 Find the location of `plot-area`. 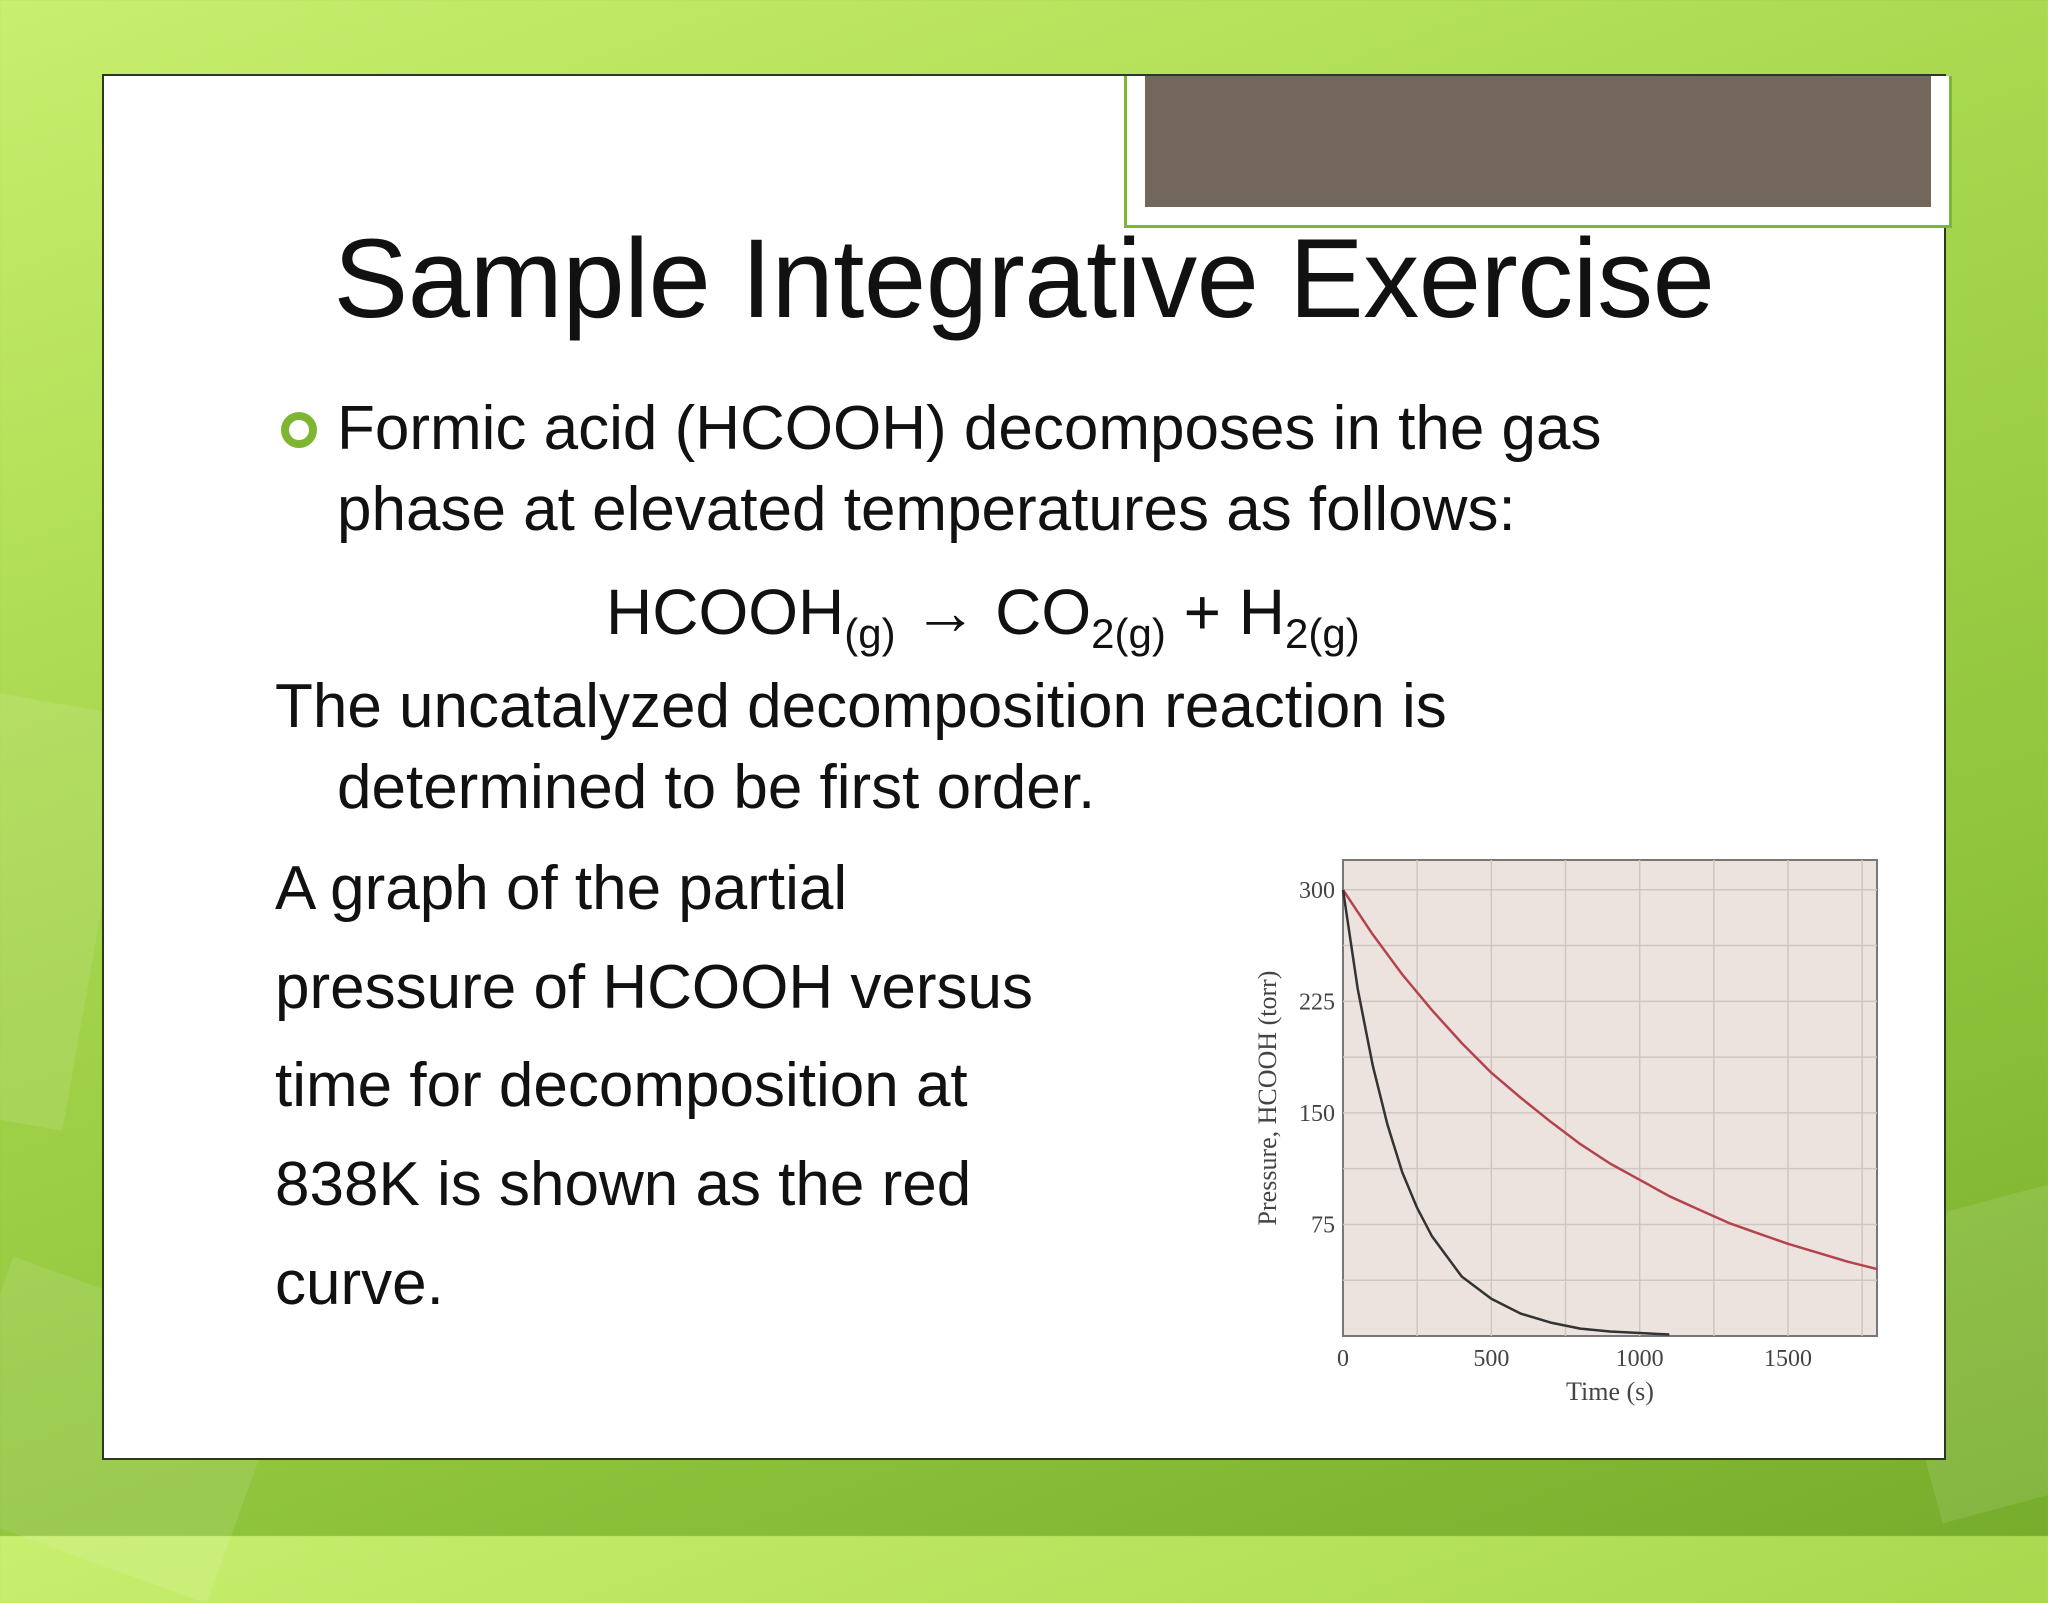

plot-area is located at coordinates (1610, 1098).